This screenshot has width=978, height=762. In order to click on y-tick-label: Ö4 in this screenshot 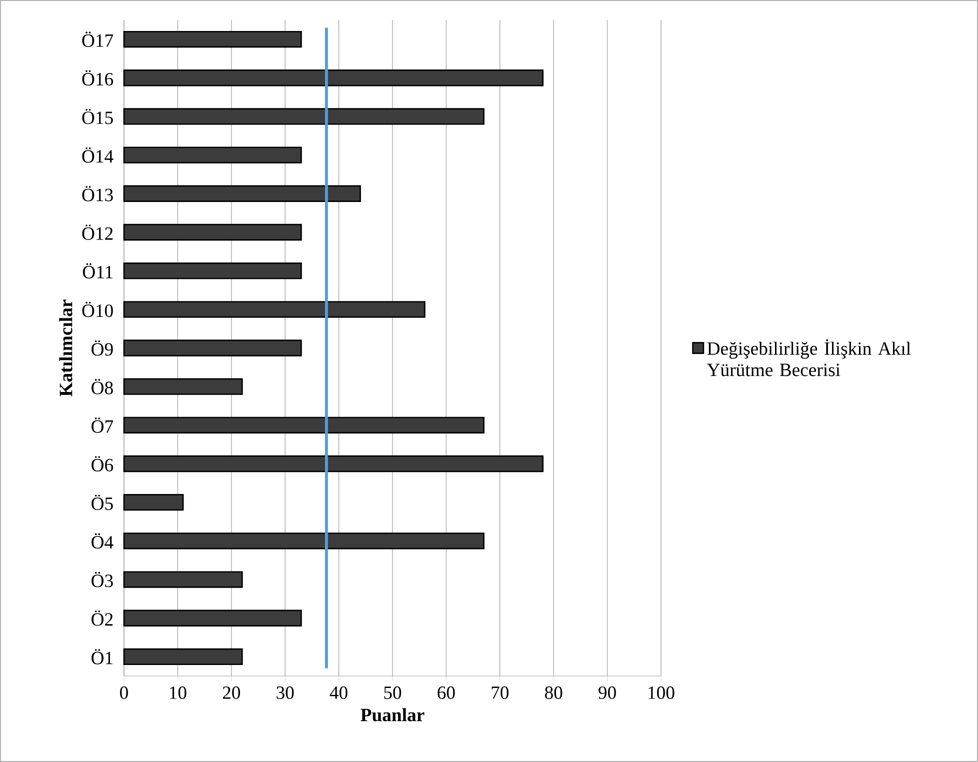, I will do `click(103, 541)`.